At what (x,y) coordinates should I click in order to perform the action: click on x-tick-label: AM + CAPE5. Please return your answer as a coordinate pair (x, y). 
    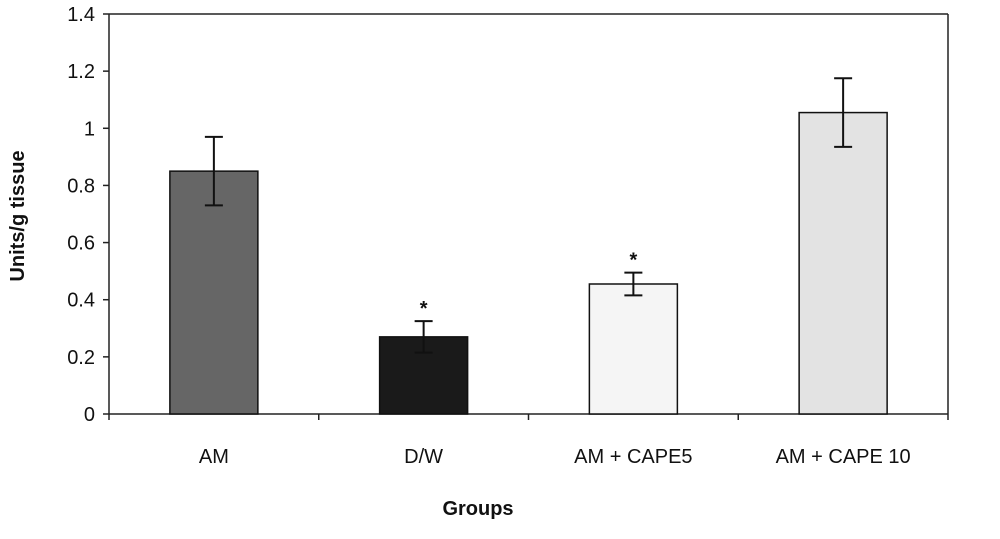
    Looking at the image, I should click on (633, 457).